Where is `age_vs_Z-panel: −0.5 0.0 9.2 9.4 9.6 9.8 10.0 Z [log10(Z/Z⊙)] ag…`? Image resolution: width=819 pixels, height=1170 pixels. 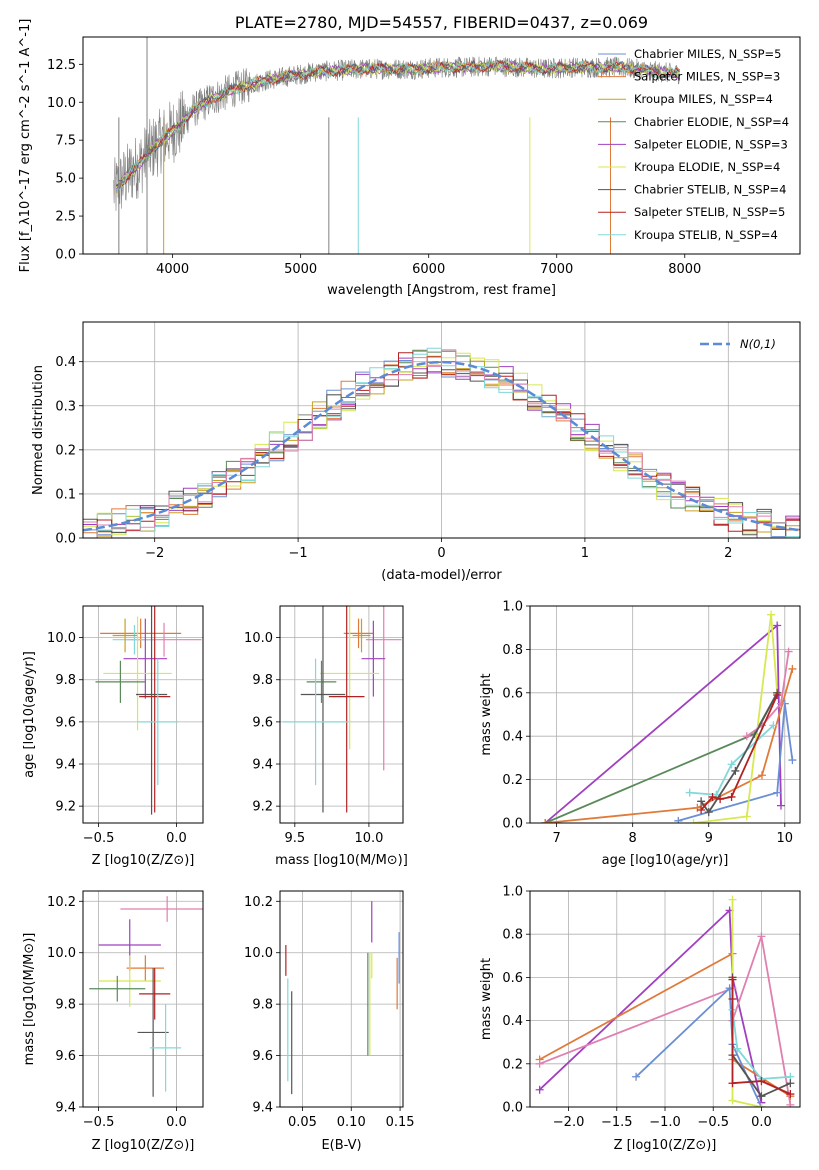 age_vs_Z-panel: −0.5 0.0 9.2 9.4 9.6 9.8 10.0 Z [log10(Z/Z⊙)] ag… is located at coordinates (113, 736).